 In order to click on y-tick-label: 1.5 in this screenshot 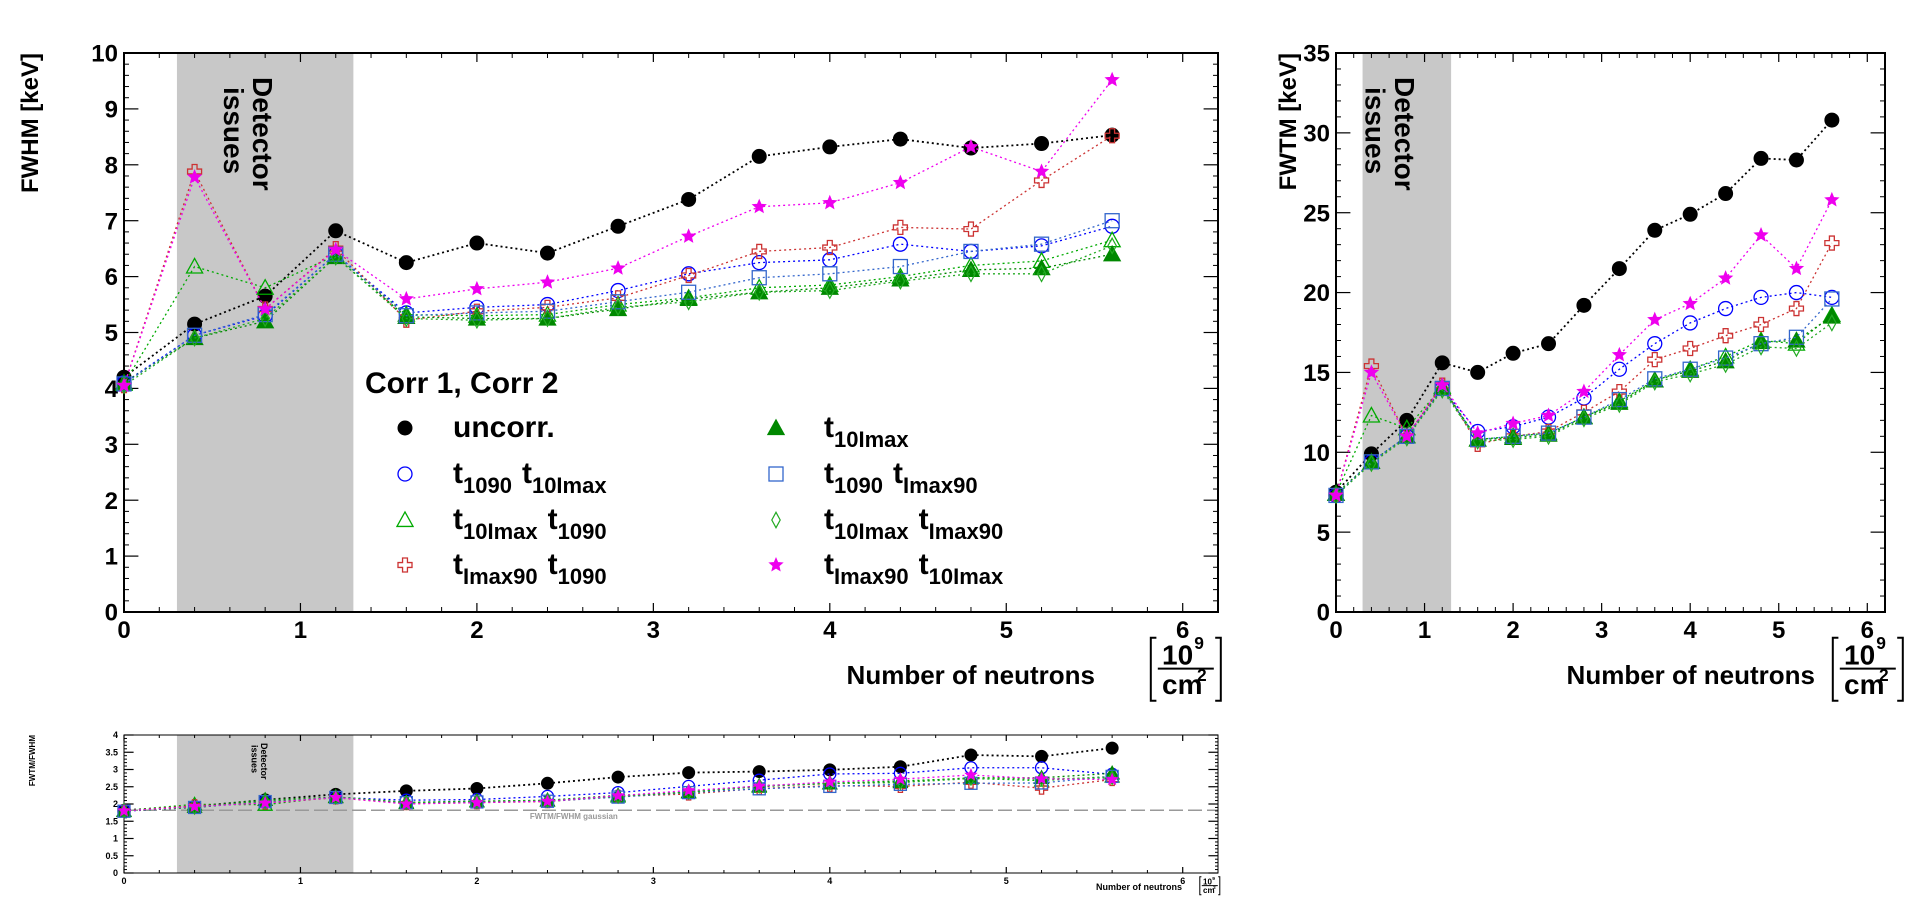, I will do `click(111, 821)`.